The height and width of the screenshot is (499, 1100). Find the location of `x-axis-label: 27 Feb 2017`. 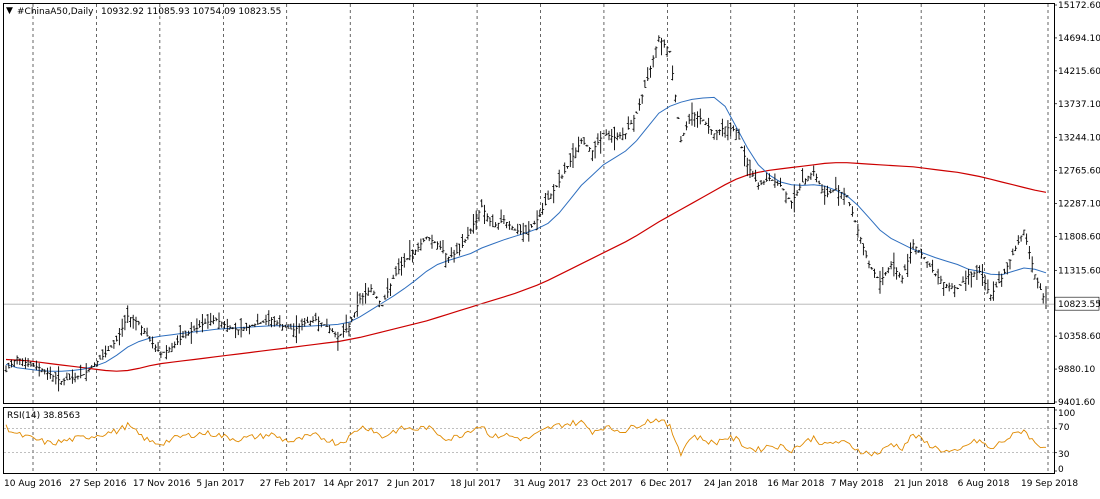

x-axis-label: 27 Feb 2017 is located at coordinates (288, 484).